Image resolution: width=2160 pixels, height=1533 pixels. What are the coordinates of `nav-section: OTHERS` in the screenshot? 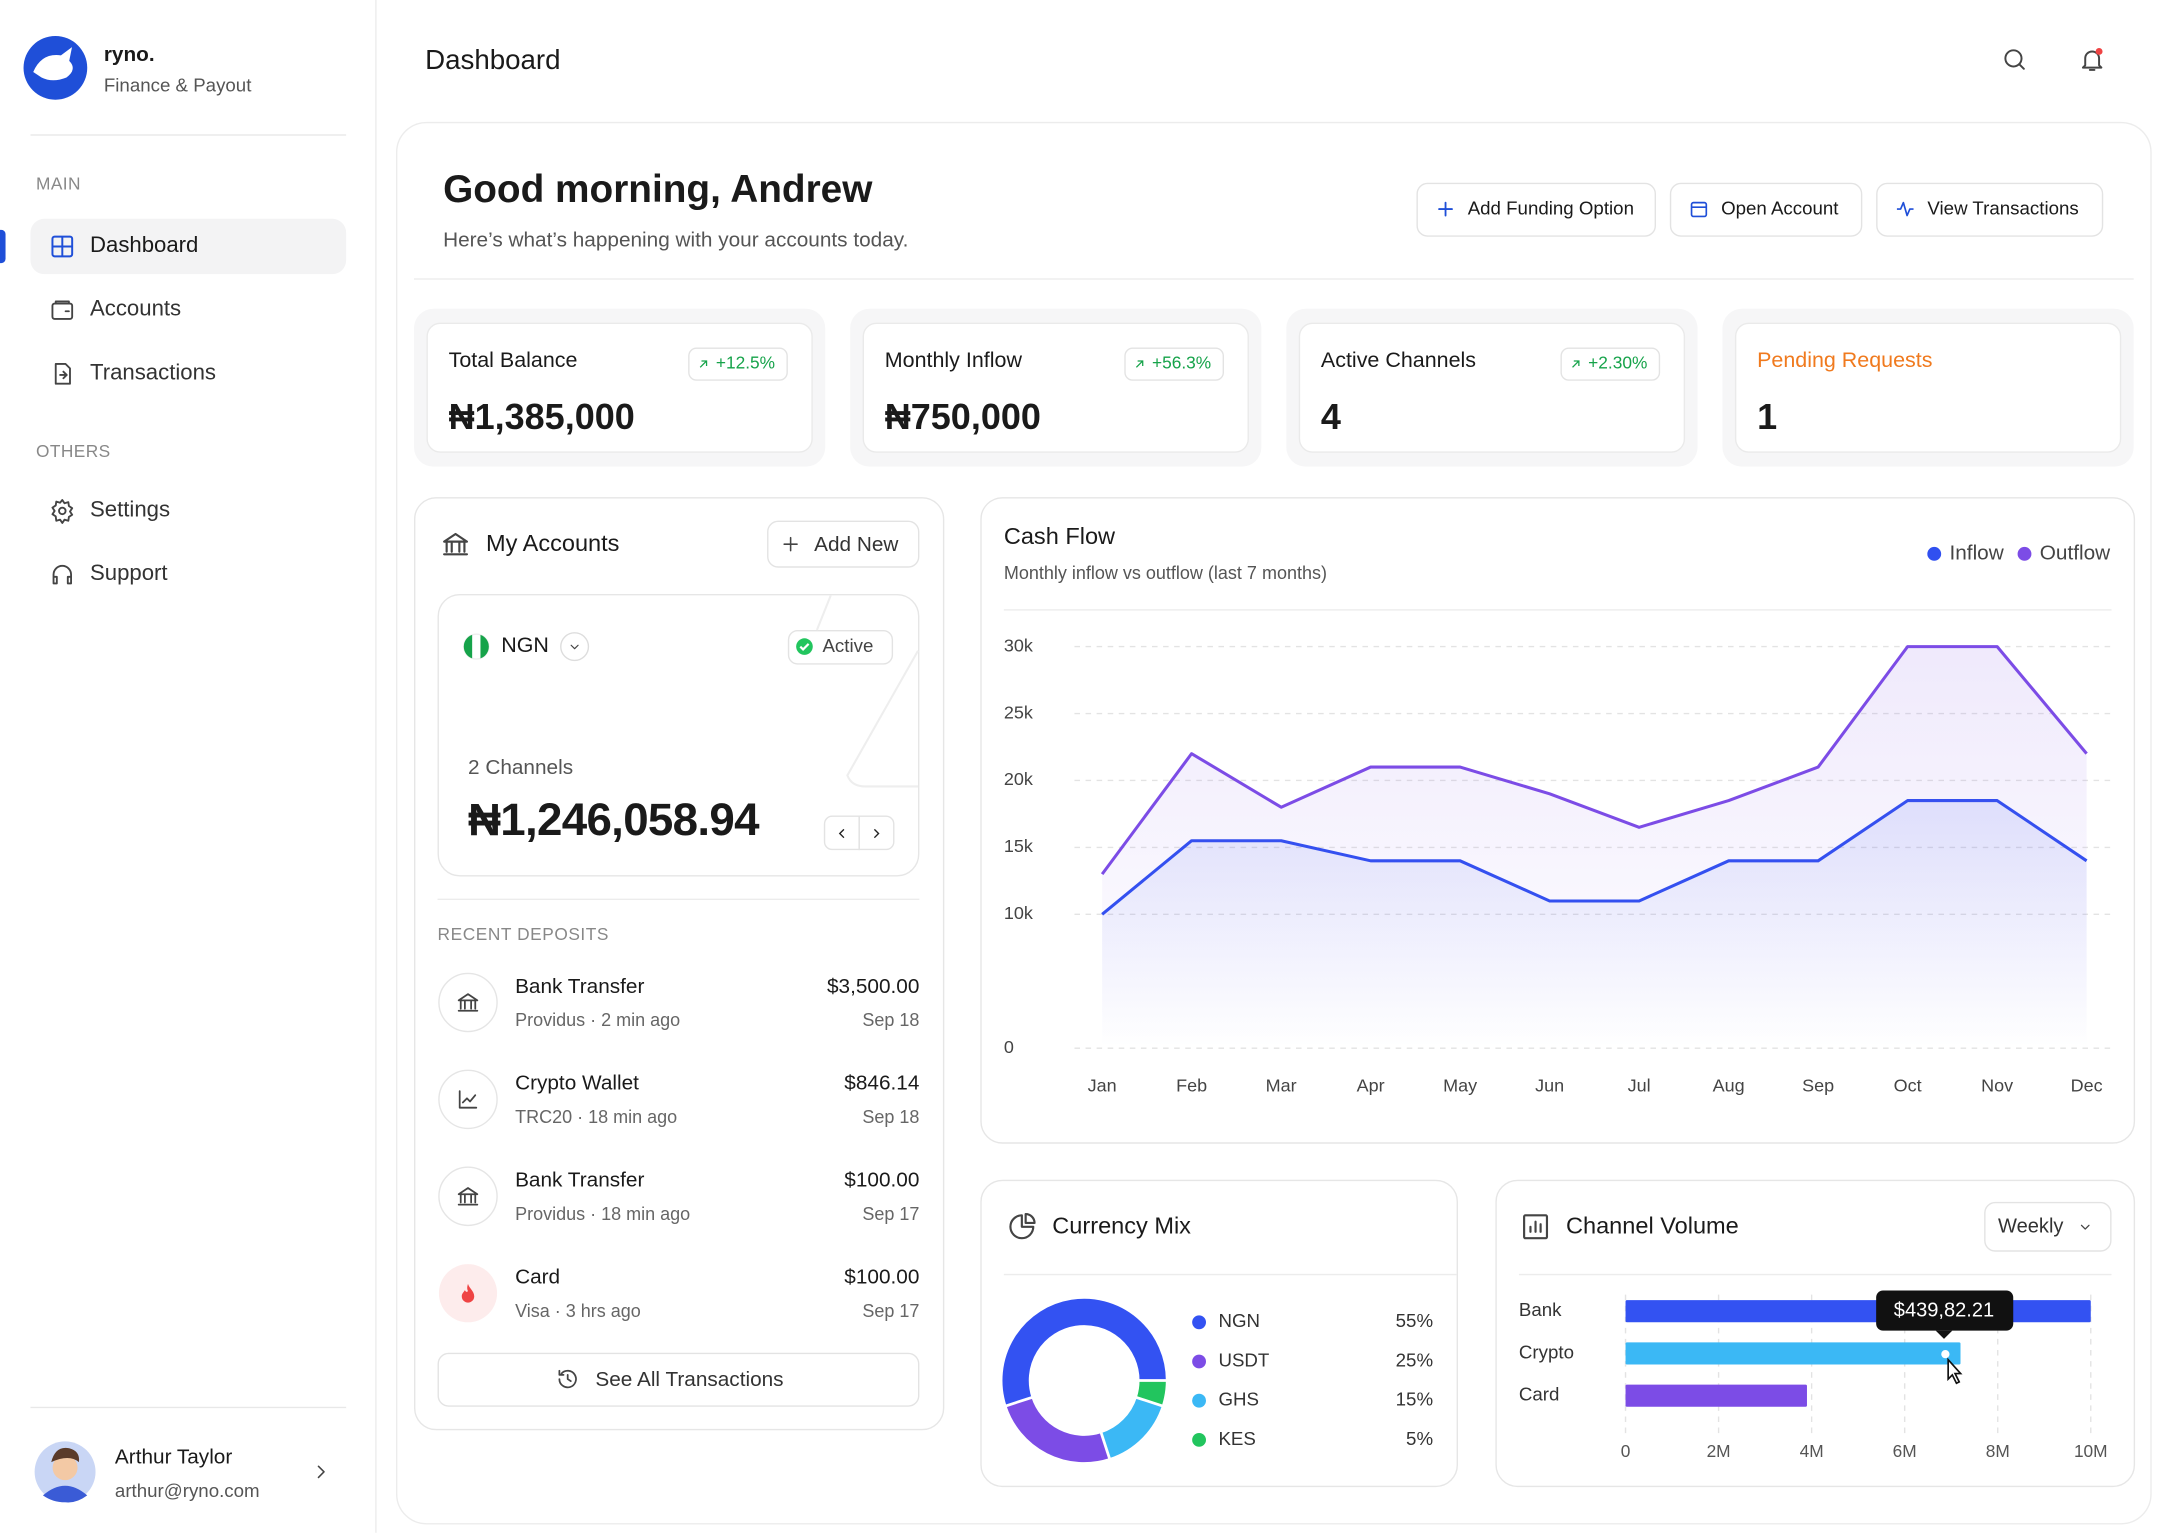 It's located at (73, 452).